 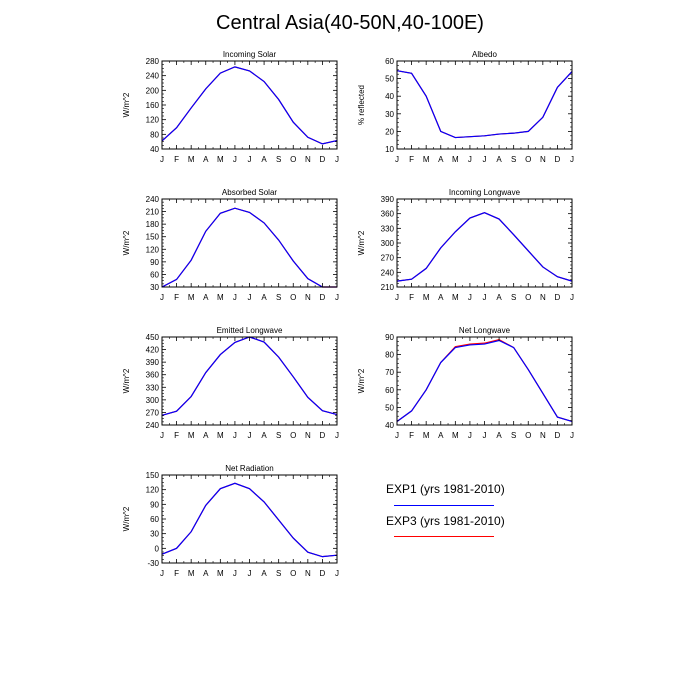 What do you see at coordinates (445, 521) in the screenshot?
I see `legend-label-exp3: EXP3 (yrs 1981-2010)` at bounding box center [445, 521].